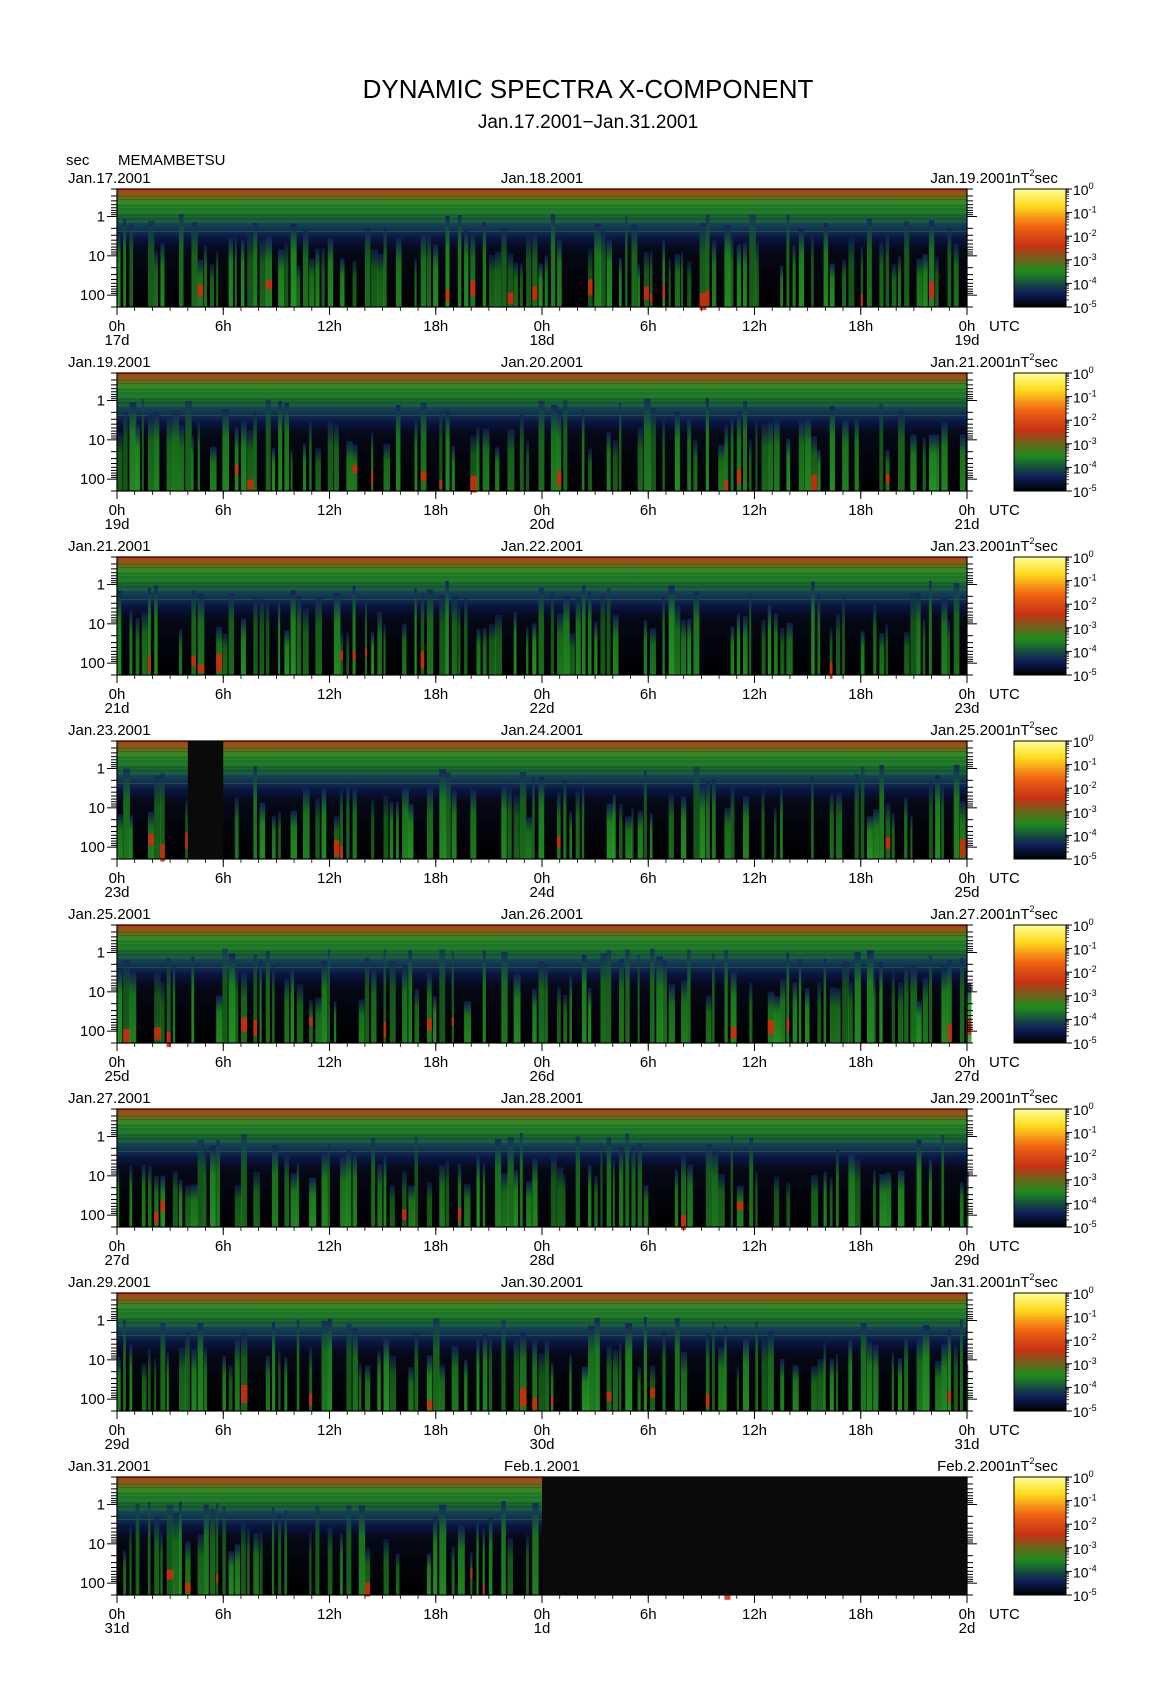 Image resolution: width=1156 pixels, height=1704 pixels. I want to click on colorbar, so click(1040, 1168).